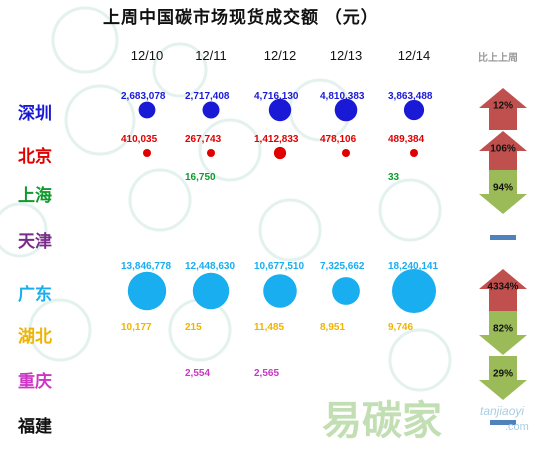 Image resolution: width=554 pixels, height=451 pixels. Describe the element at coordinates (267, 373) in the screenshot. I see `value-label: 2,565` at that location.